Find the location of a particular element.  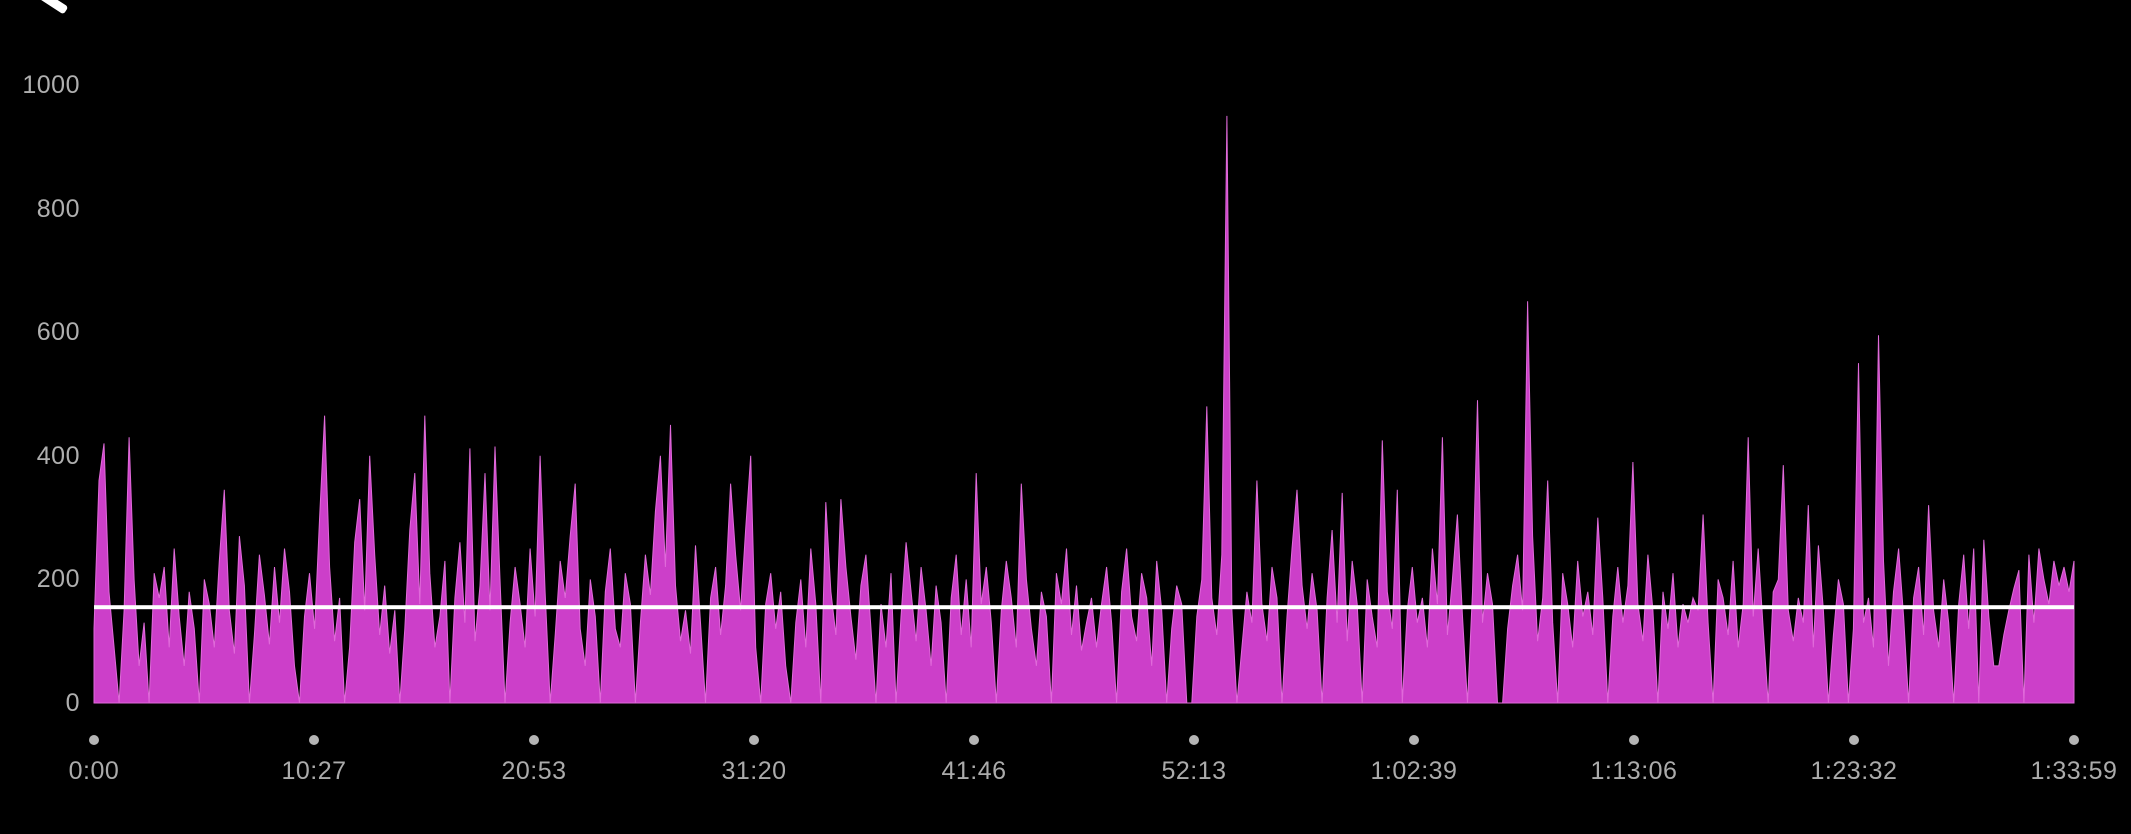

x-axis-label: 0:00 is located at coordinates (94, 771).